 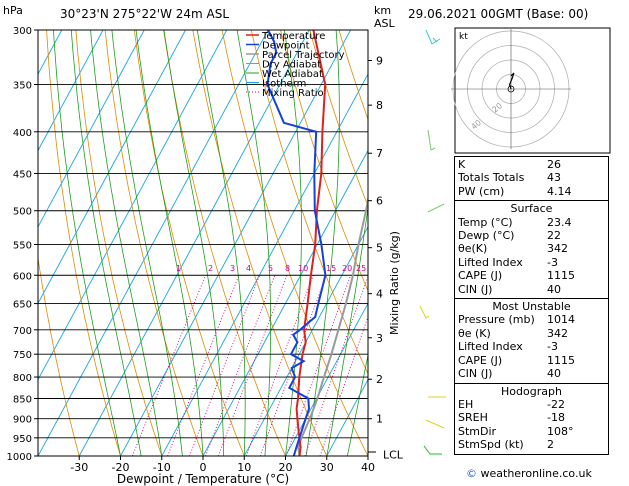 What do you see at coordinates (552, 262) in the screenshot?
I see `surface-li-value: -3` at bounding box center [552, 262].